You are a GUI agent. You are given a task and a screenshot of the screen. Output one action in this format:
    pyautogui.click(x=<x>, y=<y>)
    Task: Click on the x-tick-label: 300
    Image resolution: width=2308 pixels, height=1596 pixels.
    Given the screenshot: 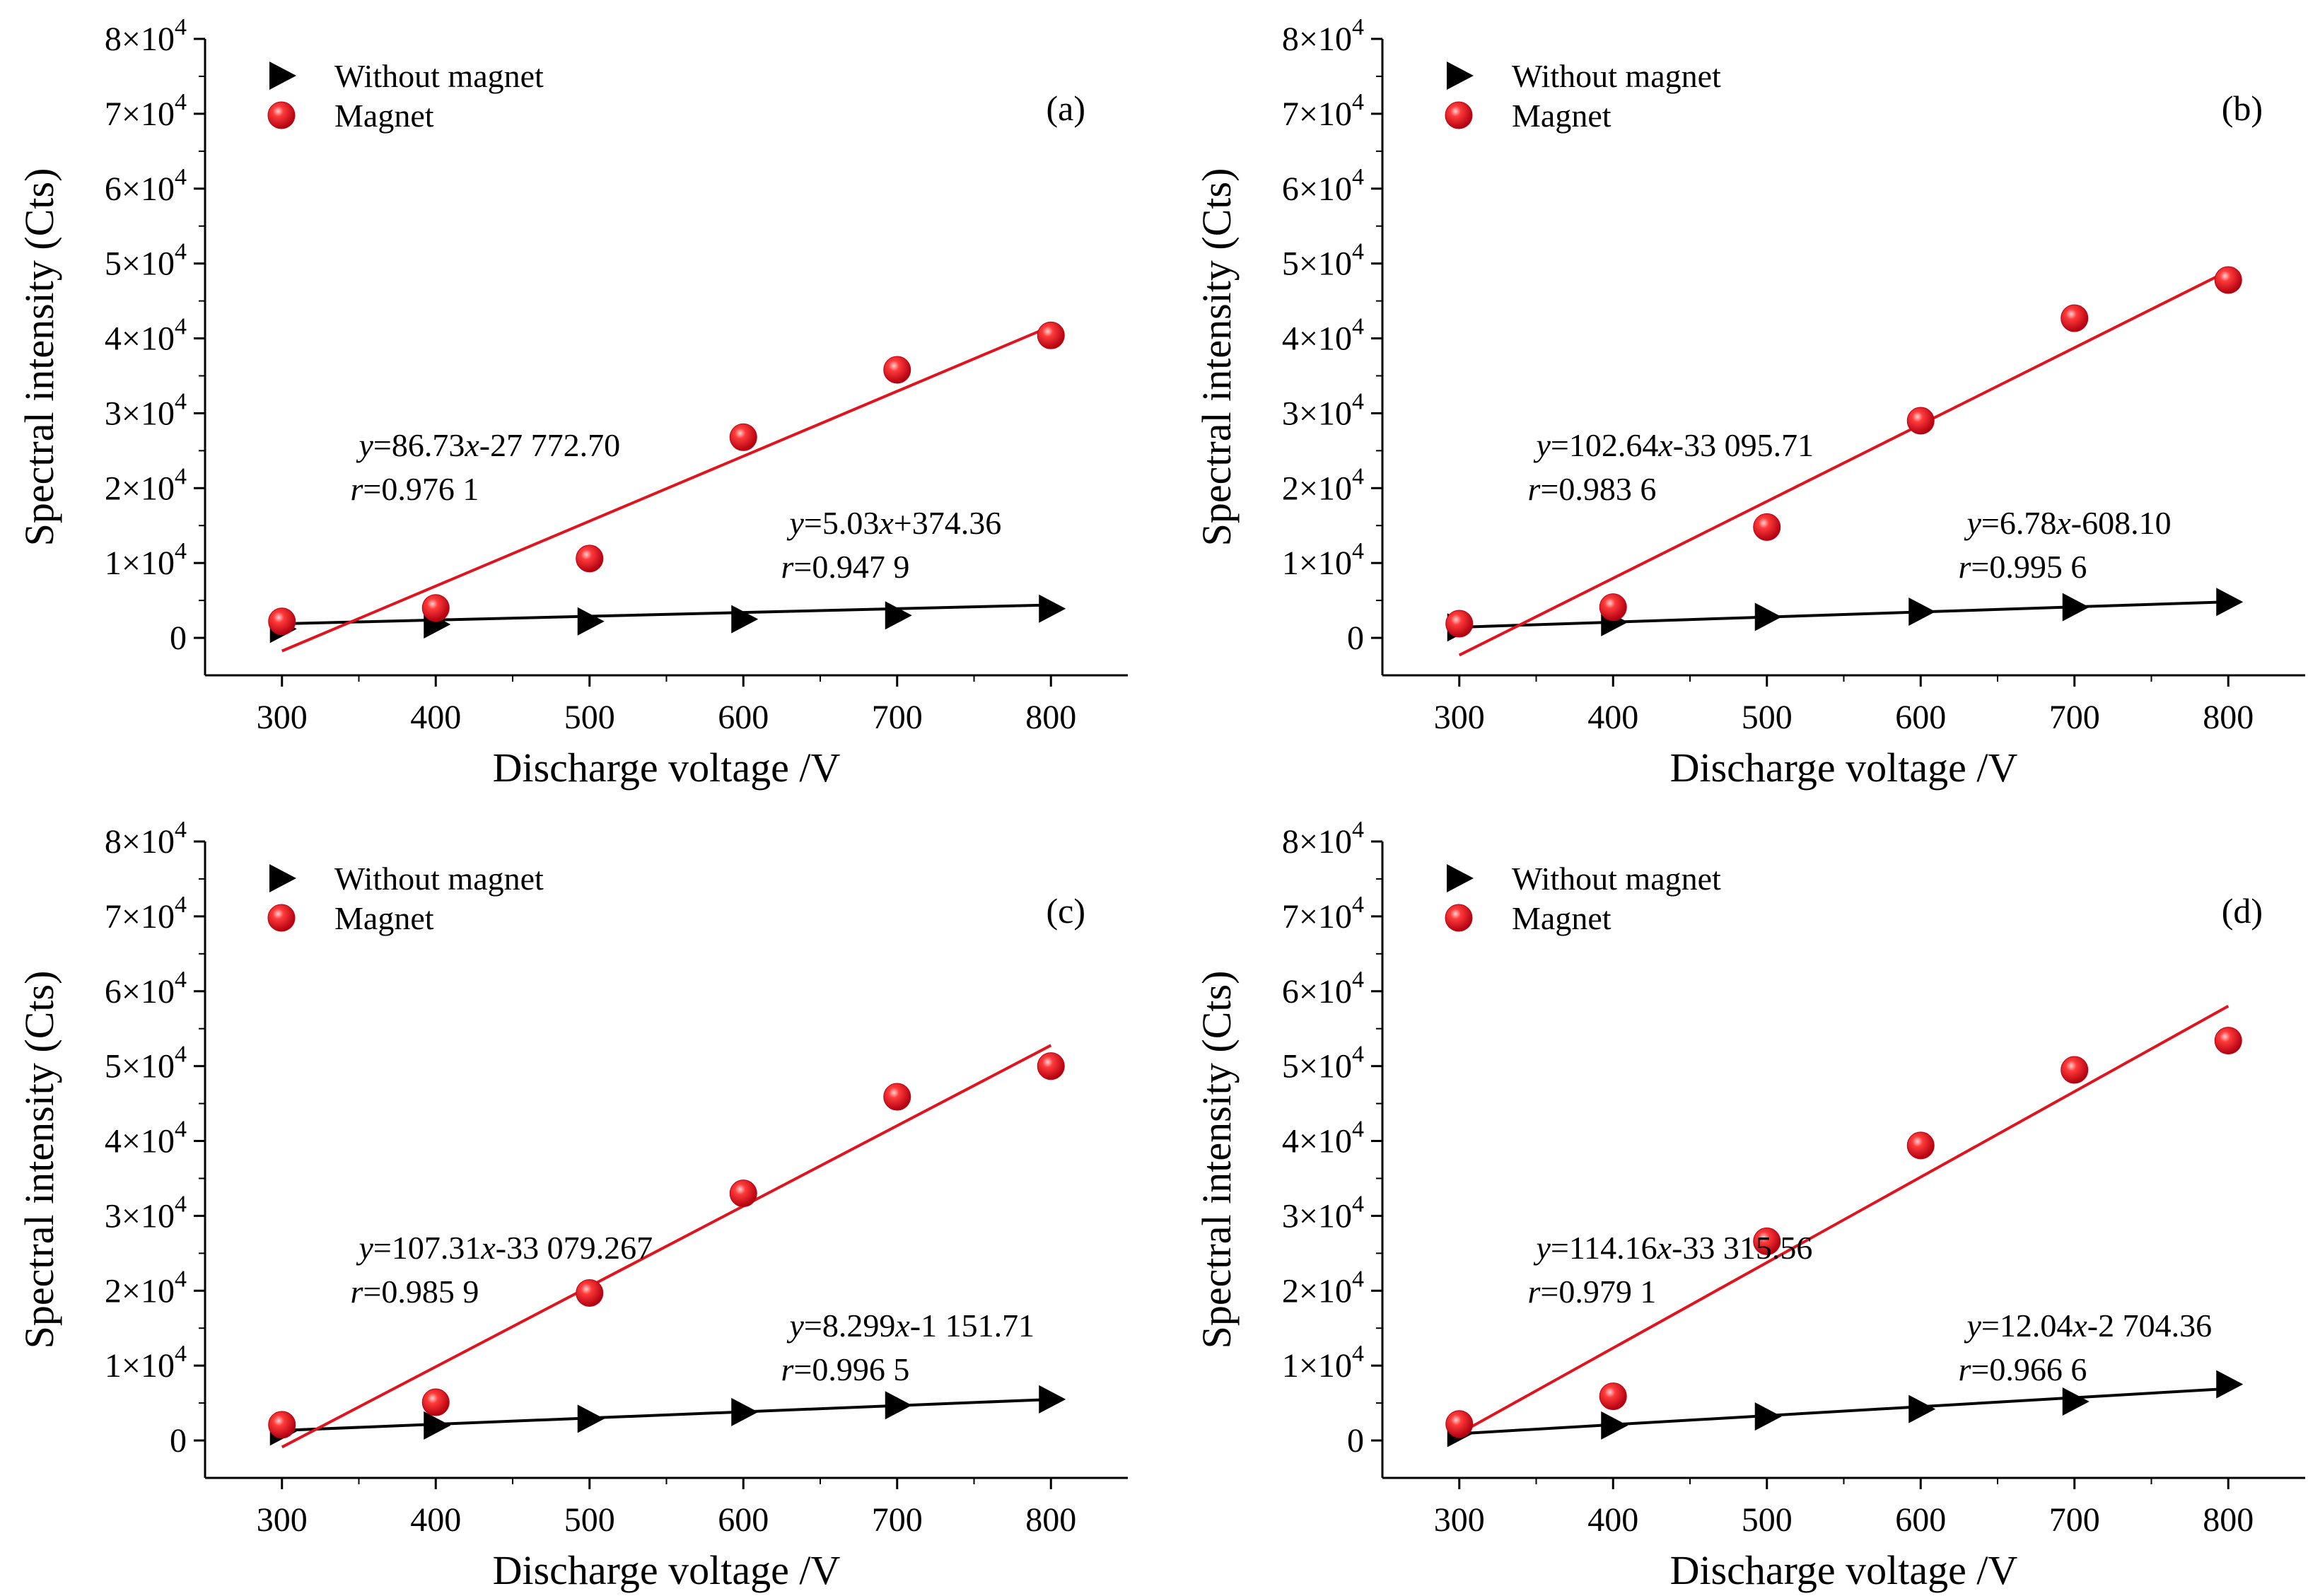 What is the action you would take?
    pyautogui.click(x=1459, y=717)
    